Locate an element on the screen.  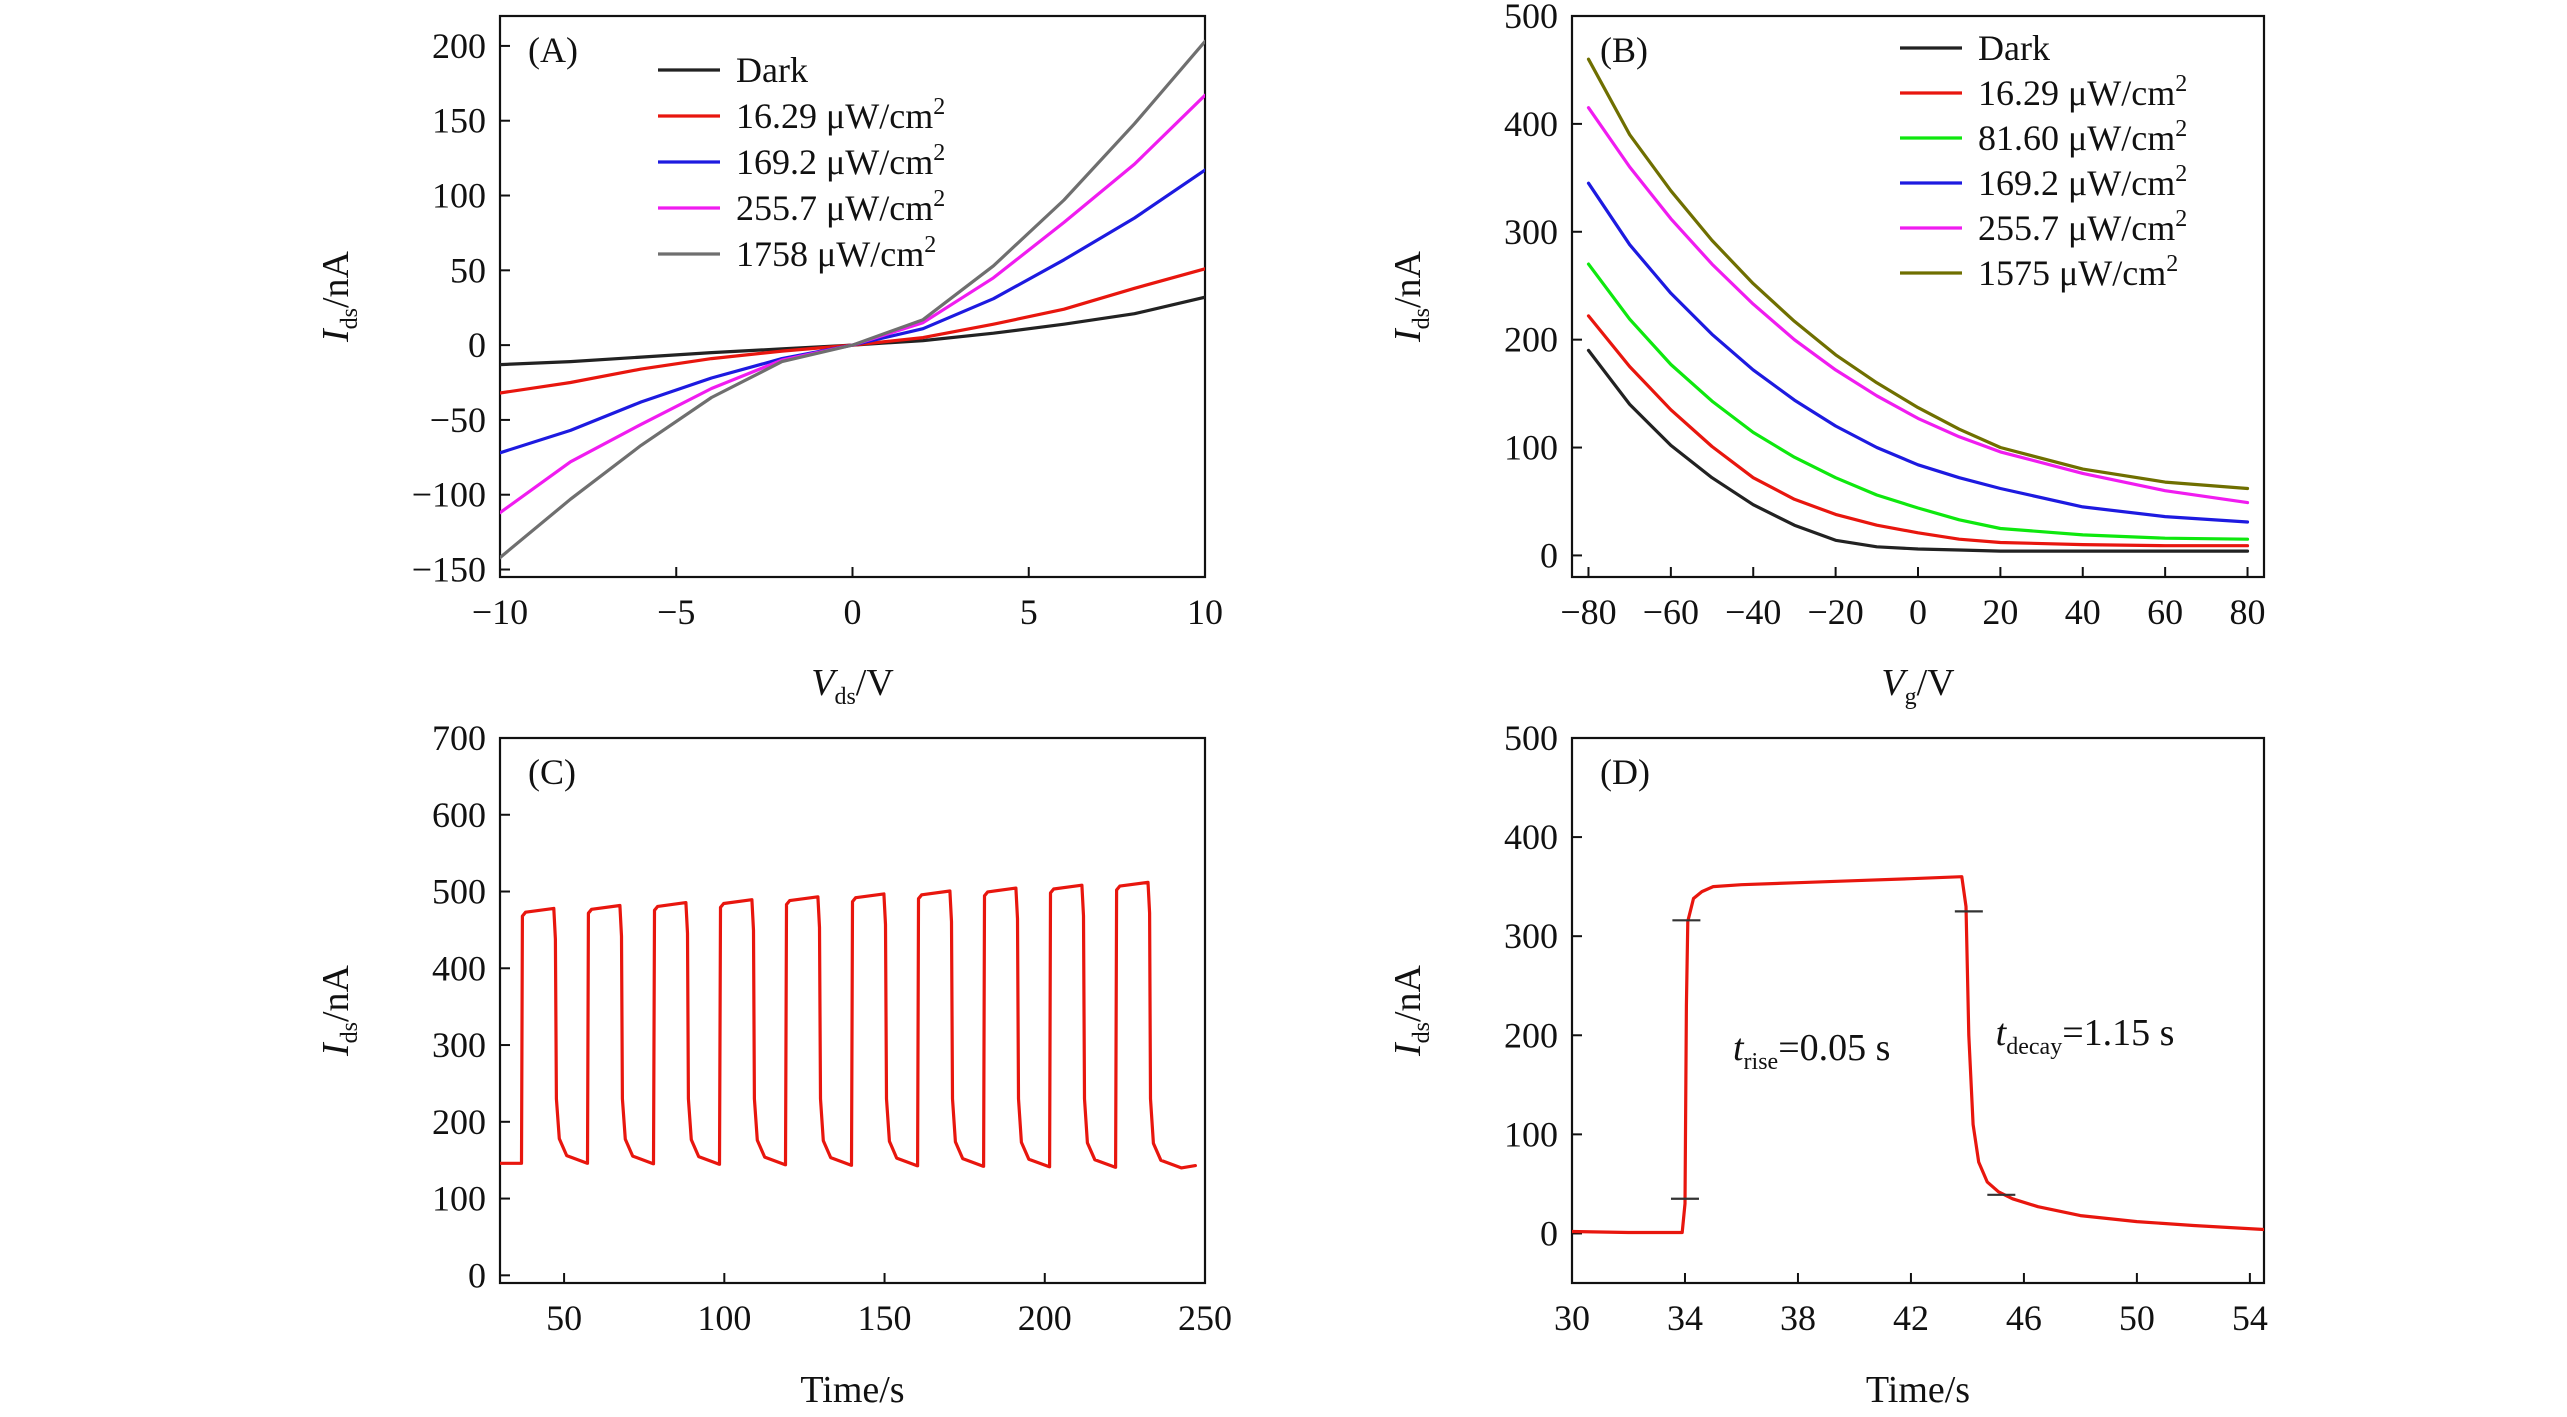
y-tick-label: 50 is located at coordinates (468, 270).